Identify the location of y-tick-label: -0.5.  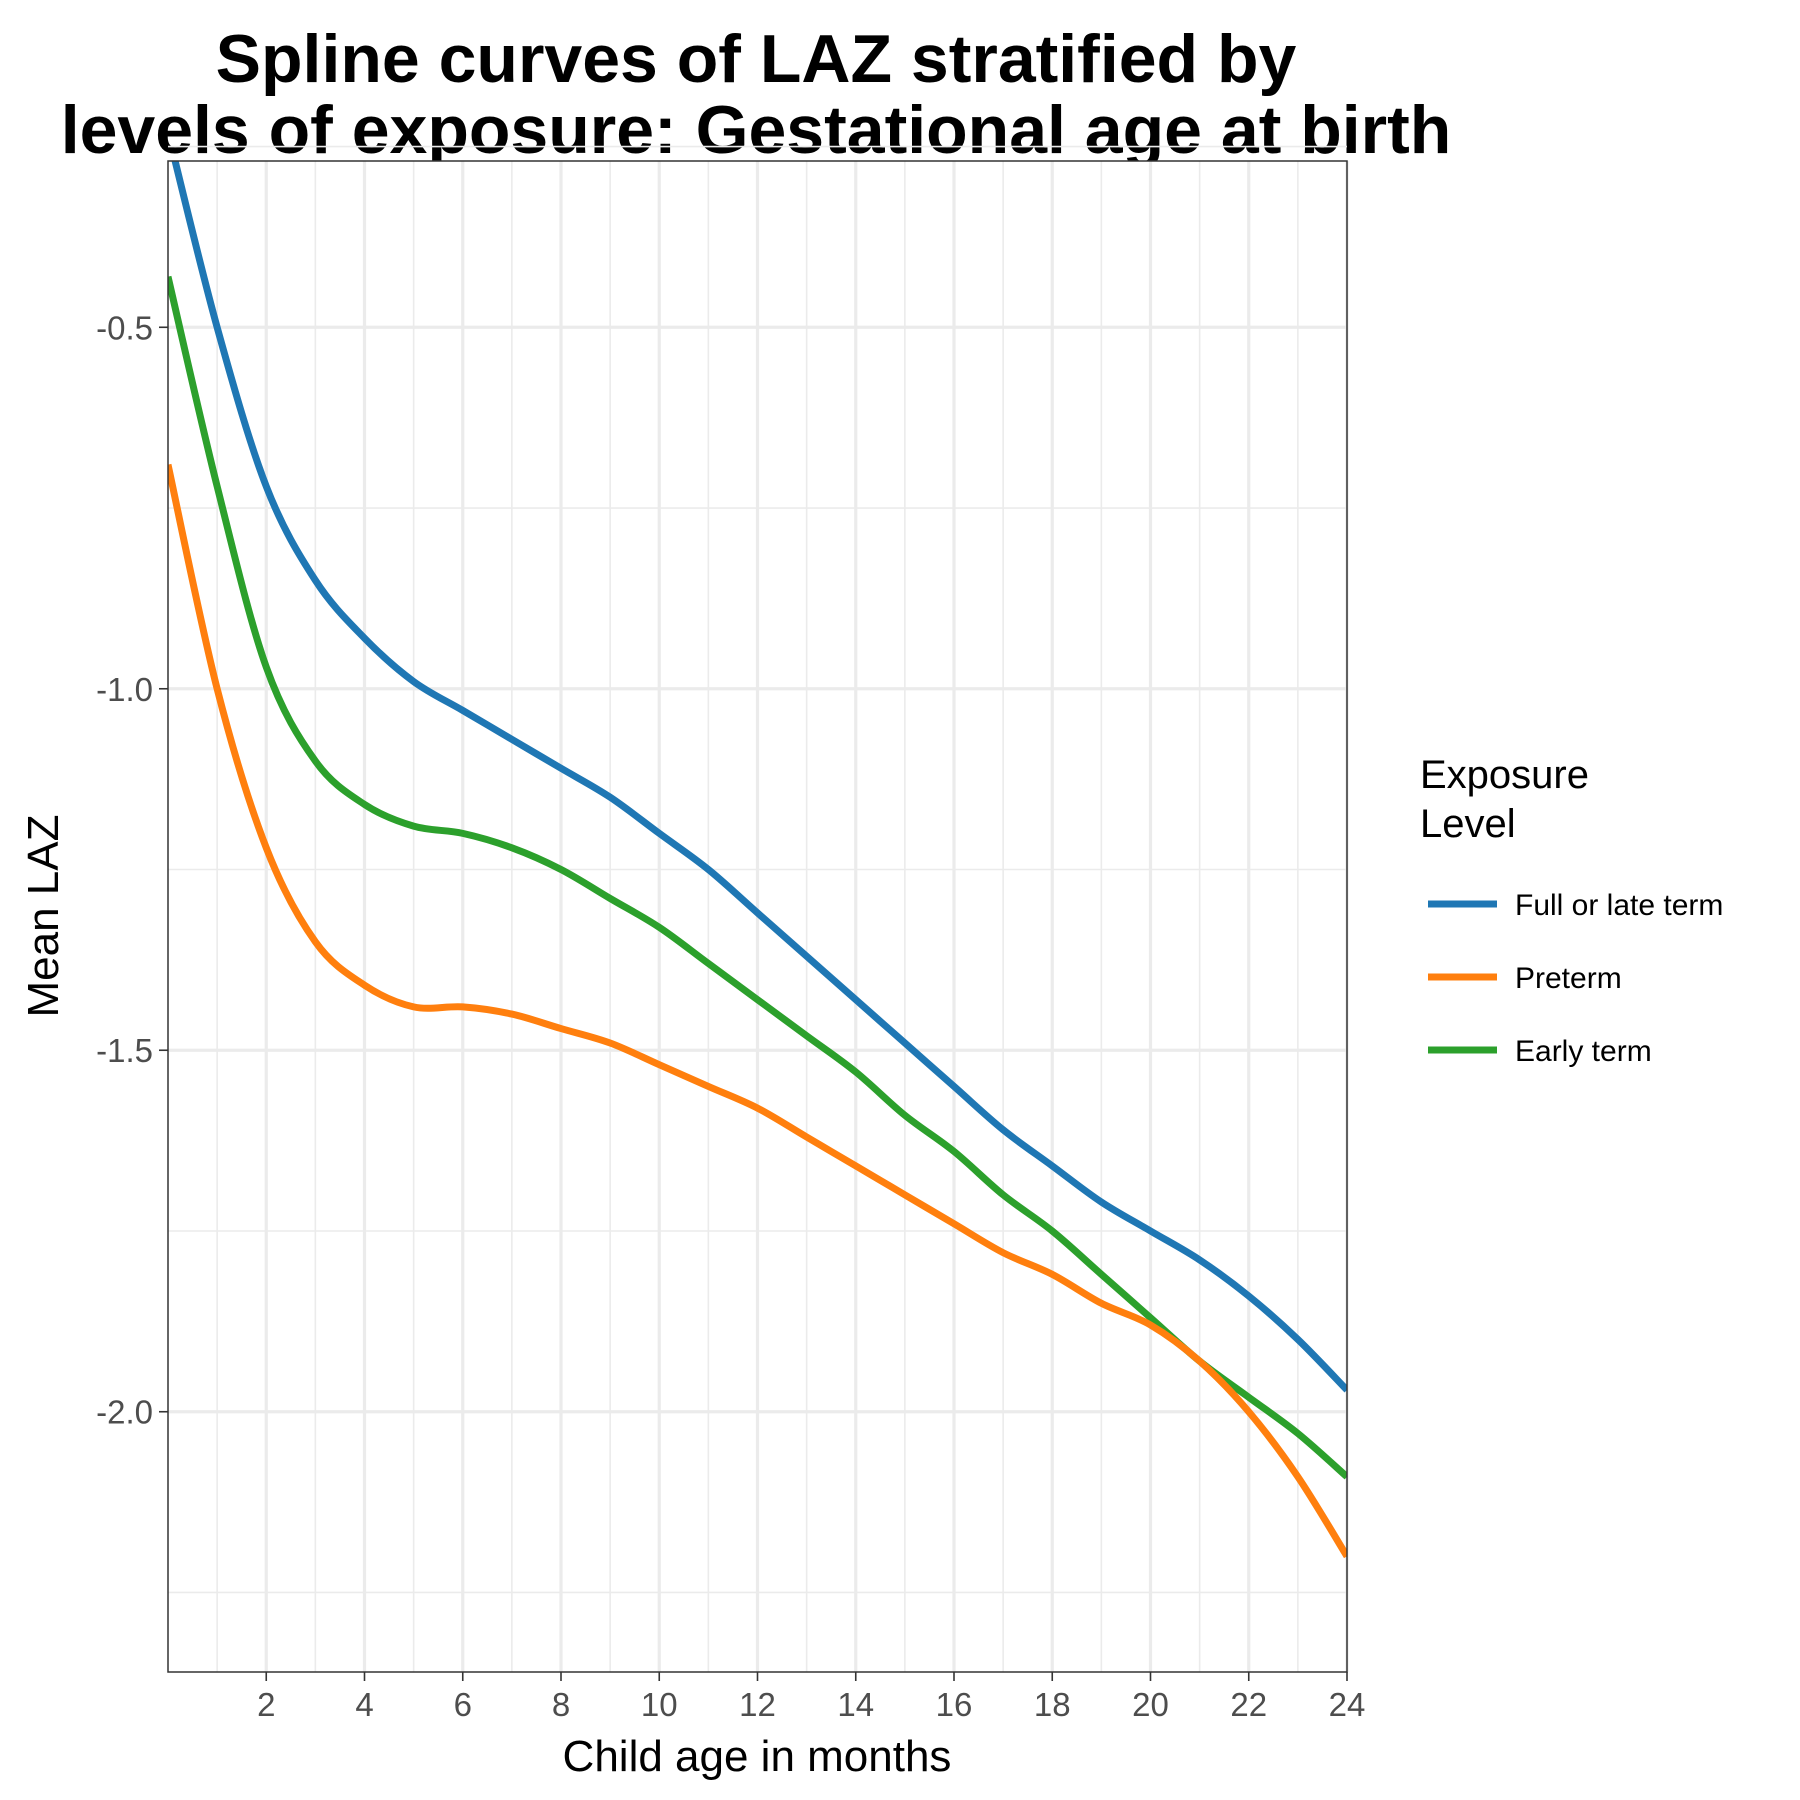
(124, 327).